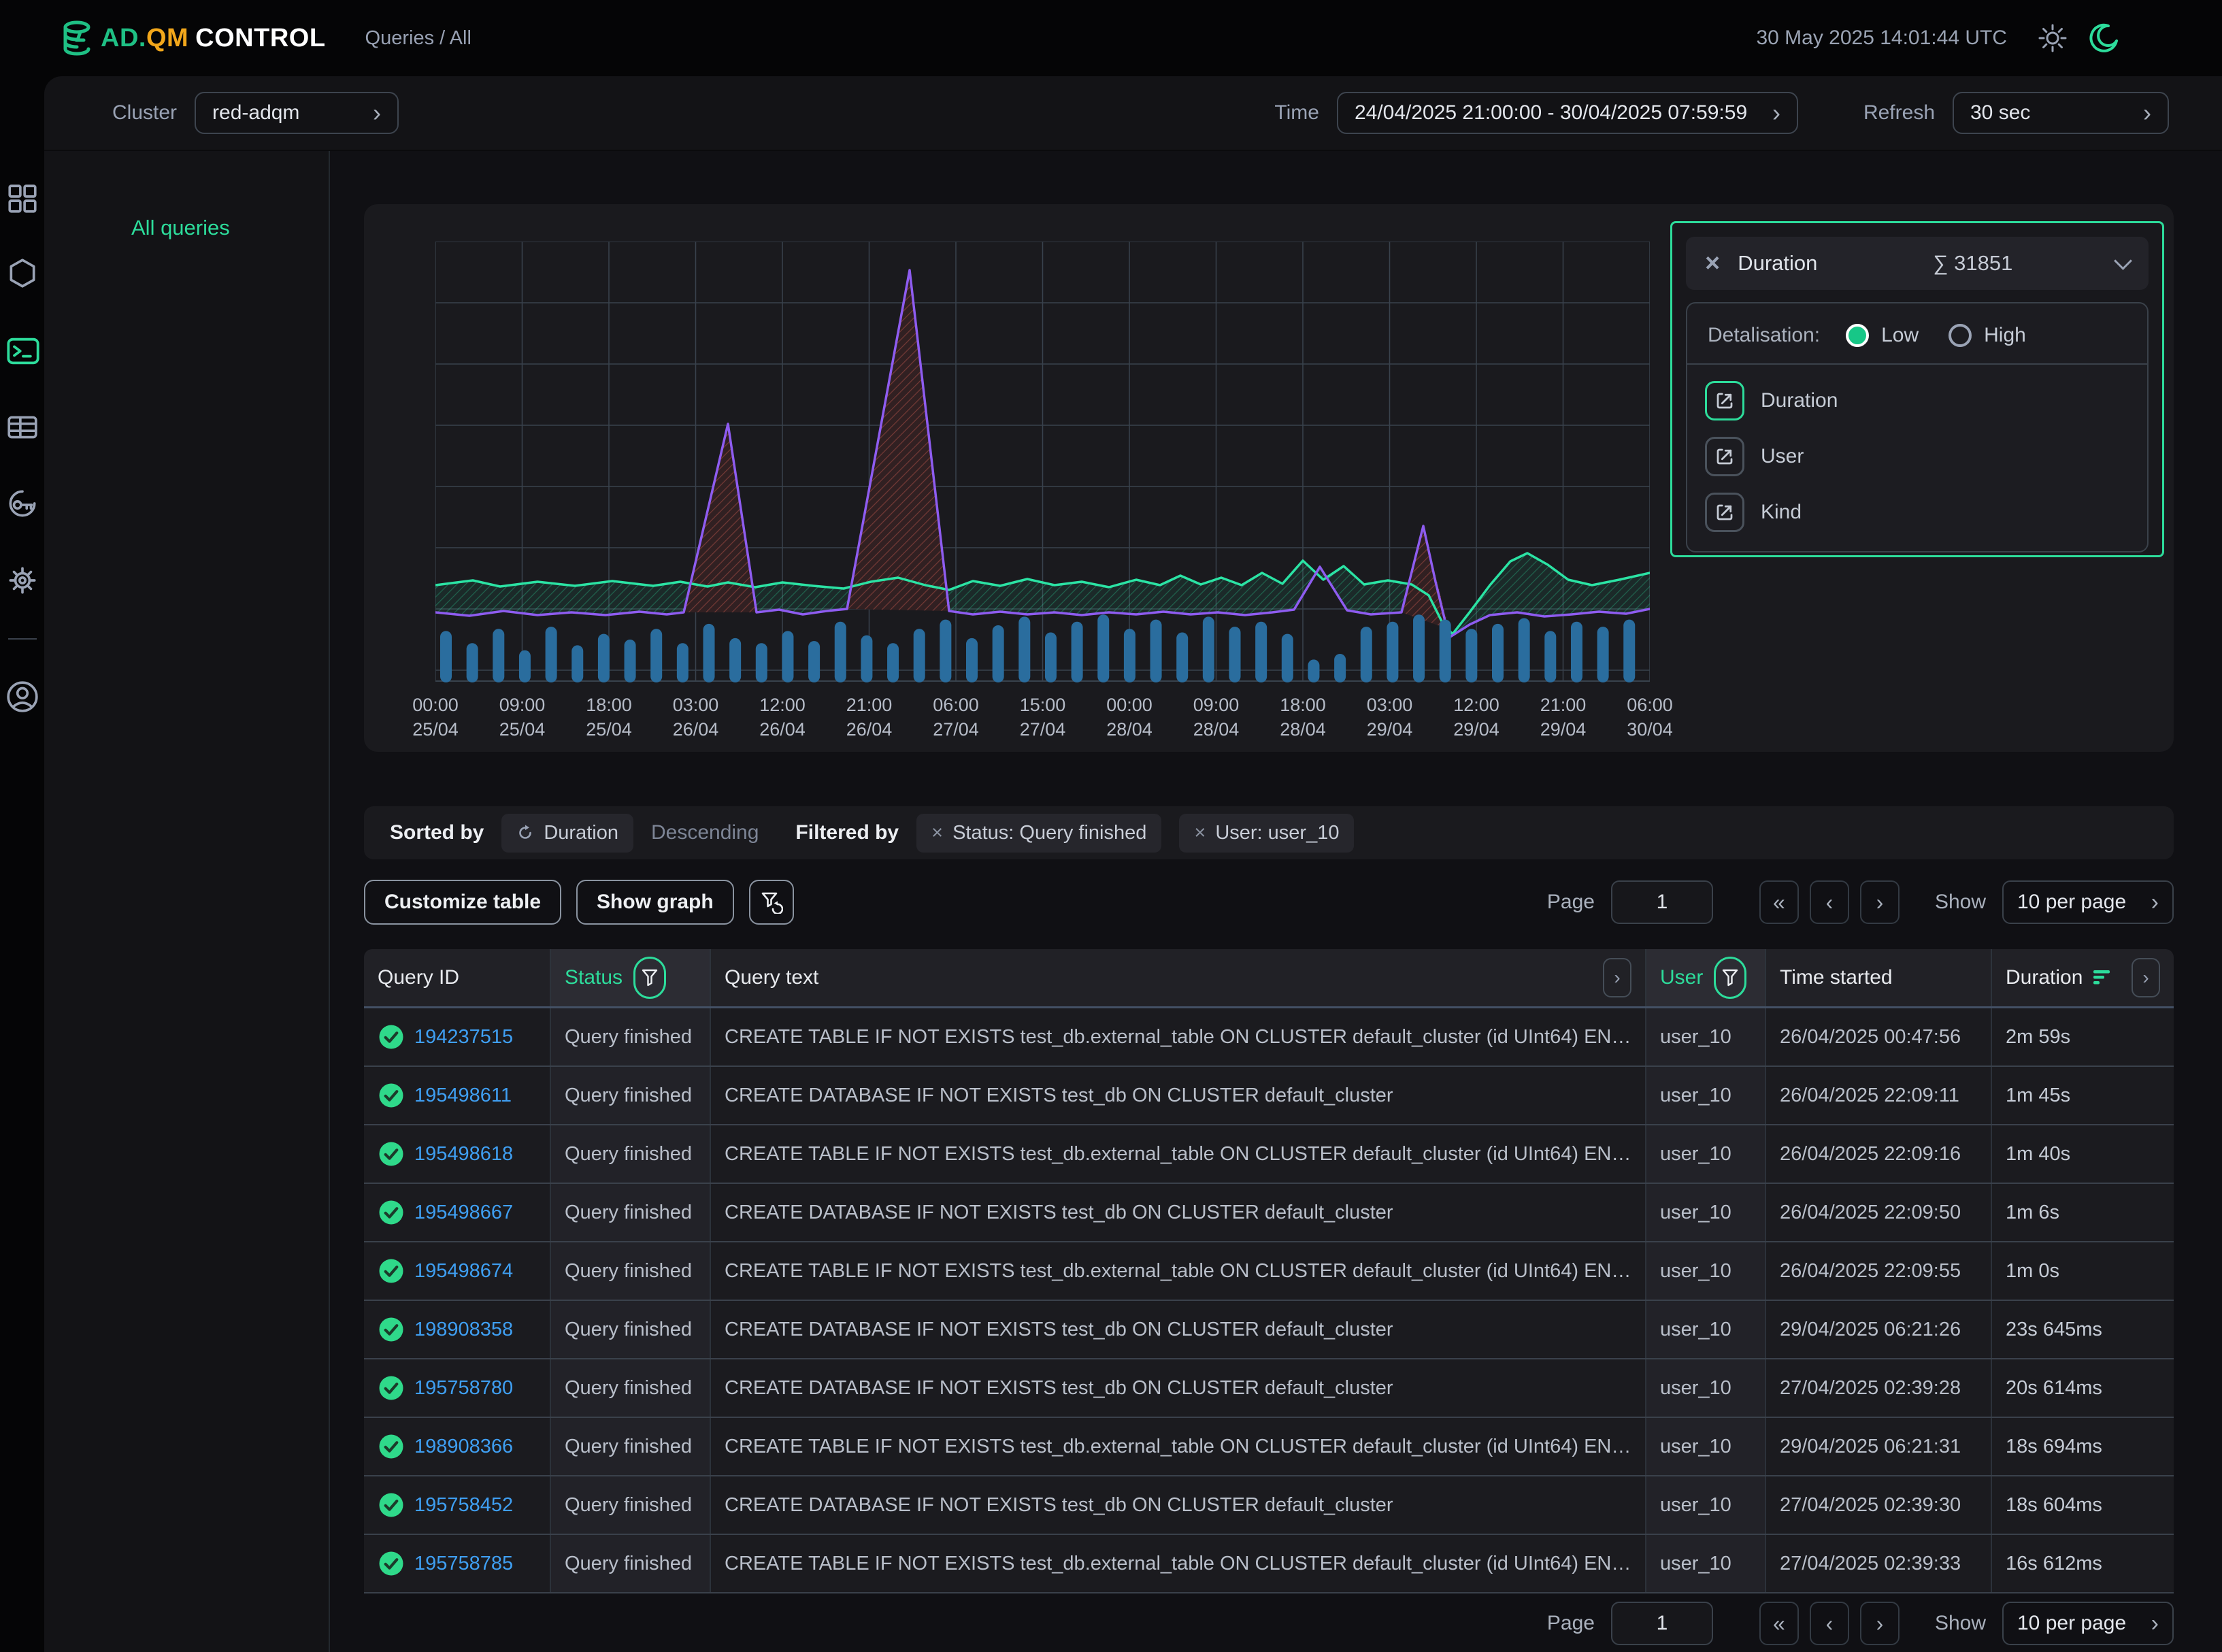  Describe the element at coordinates (1039, 833) in the screenshot. I see `filter-chip: × Status: Query finished` at that location.